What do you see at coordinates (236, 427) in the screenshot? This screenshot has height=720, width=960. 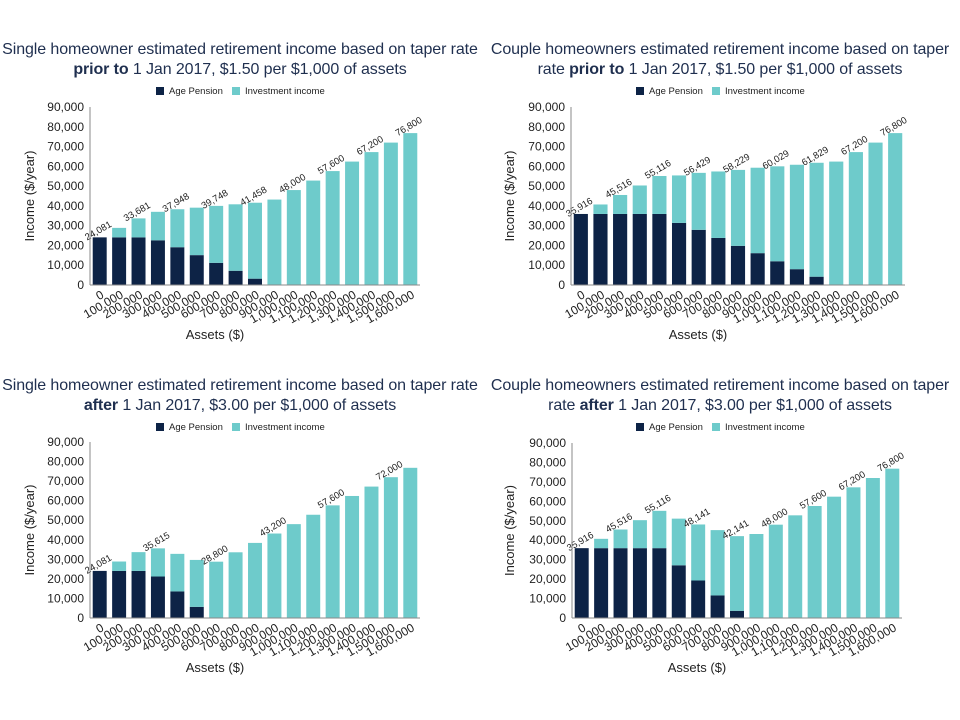 I see `legend-swatch-investment` at bounding box center [236, 427].